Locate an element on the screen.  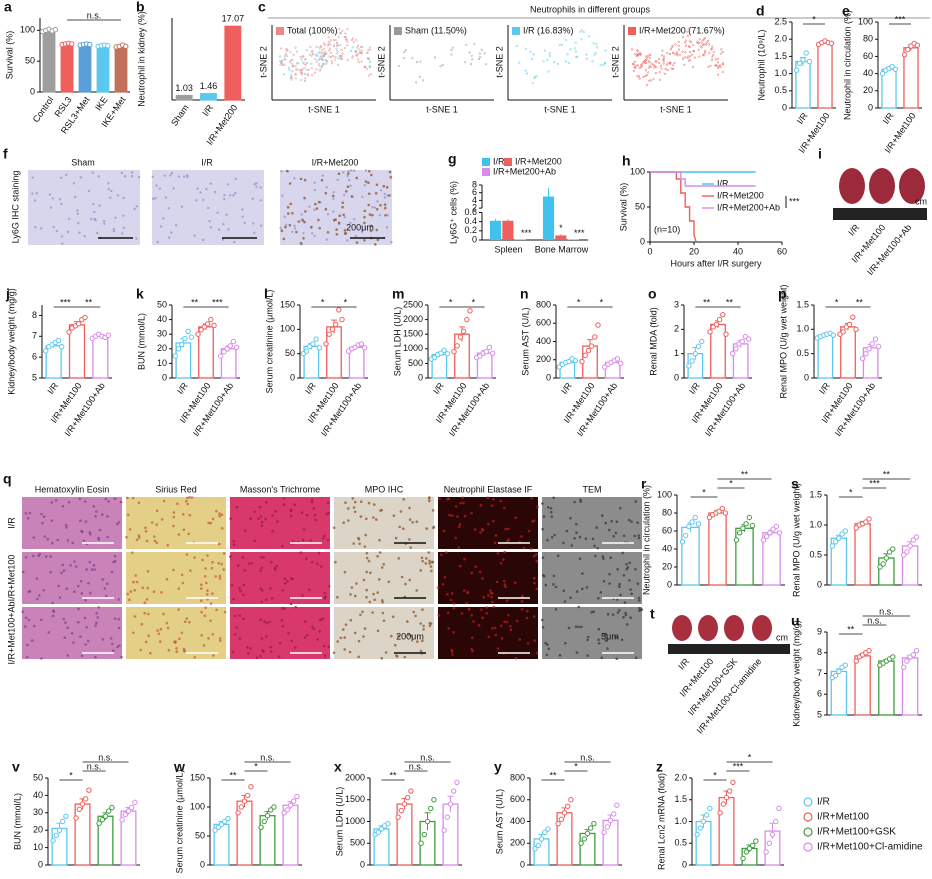
micrograph is located at coordinates (84, 207).